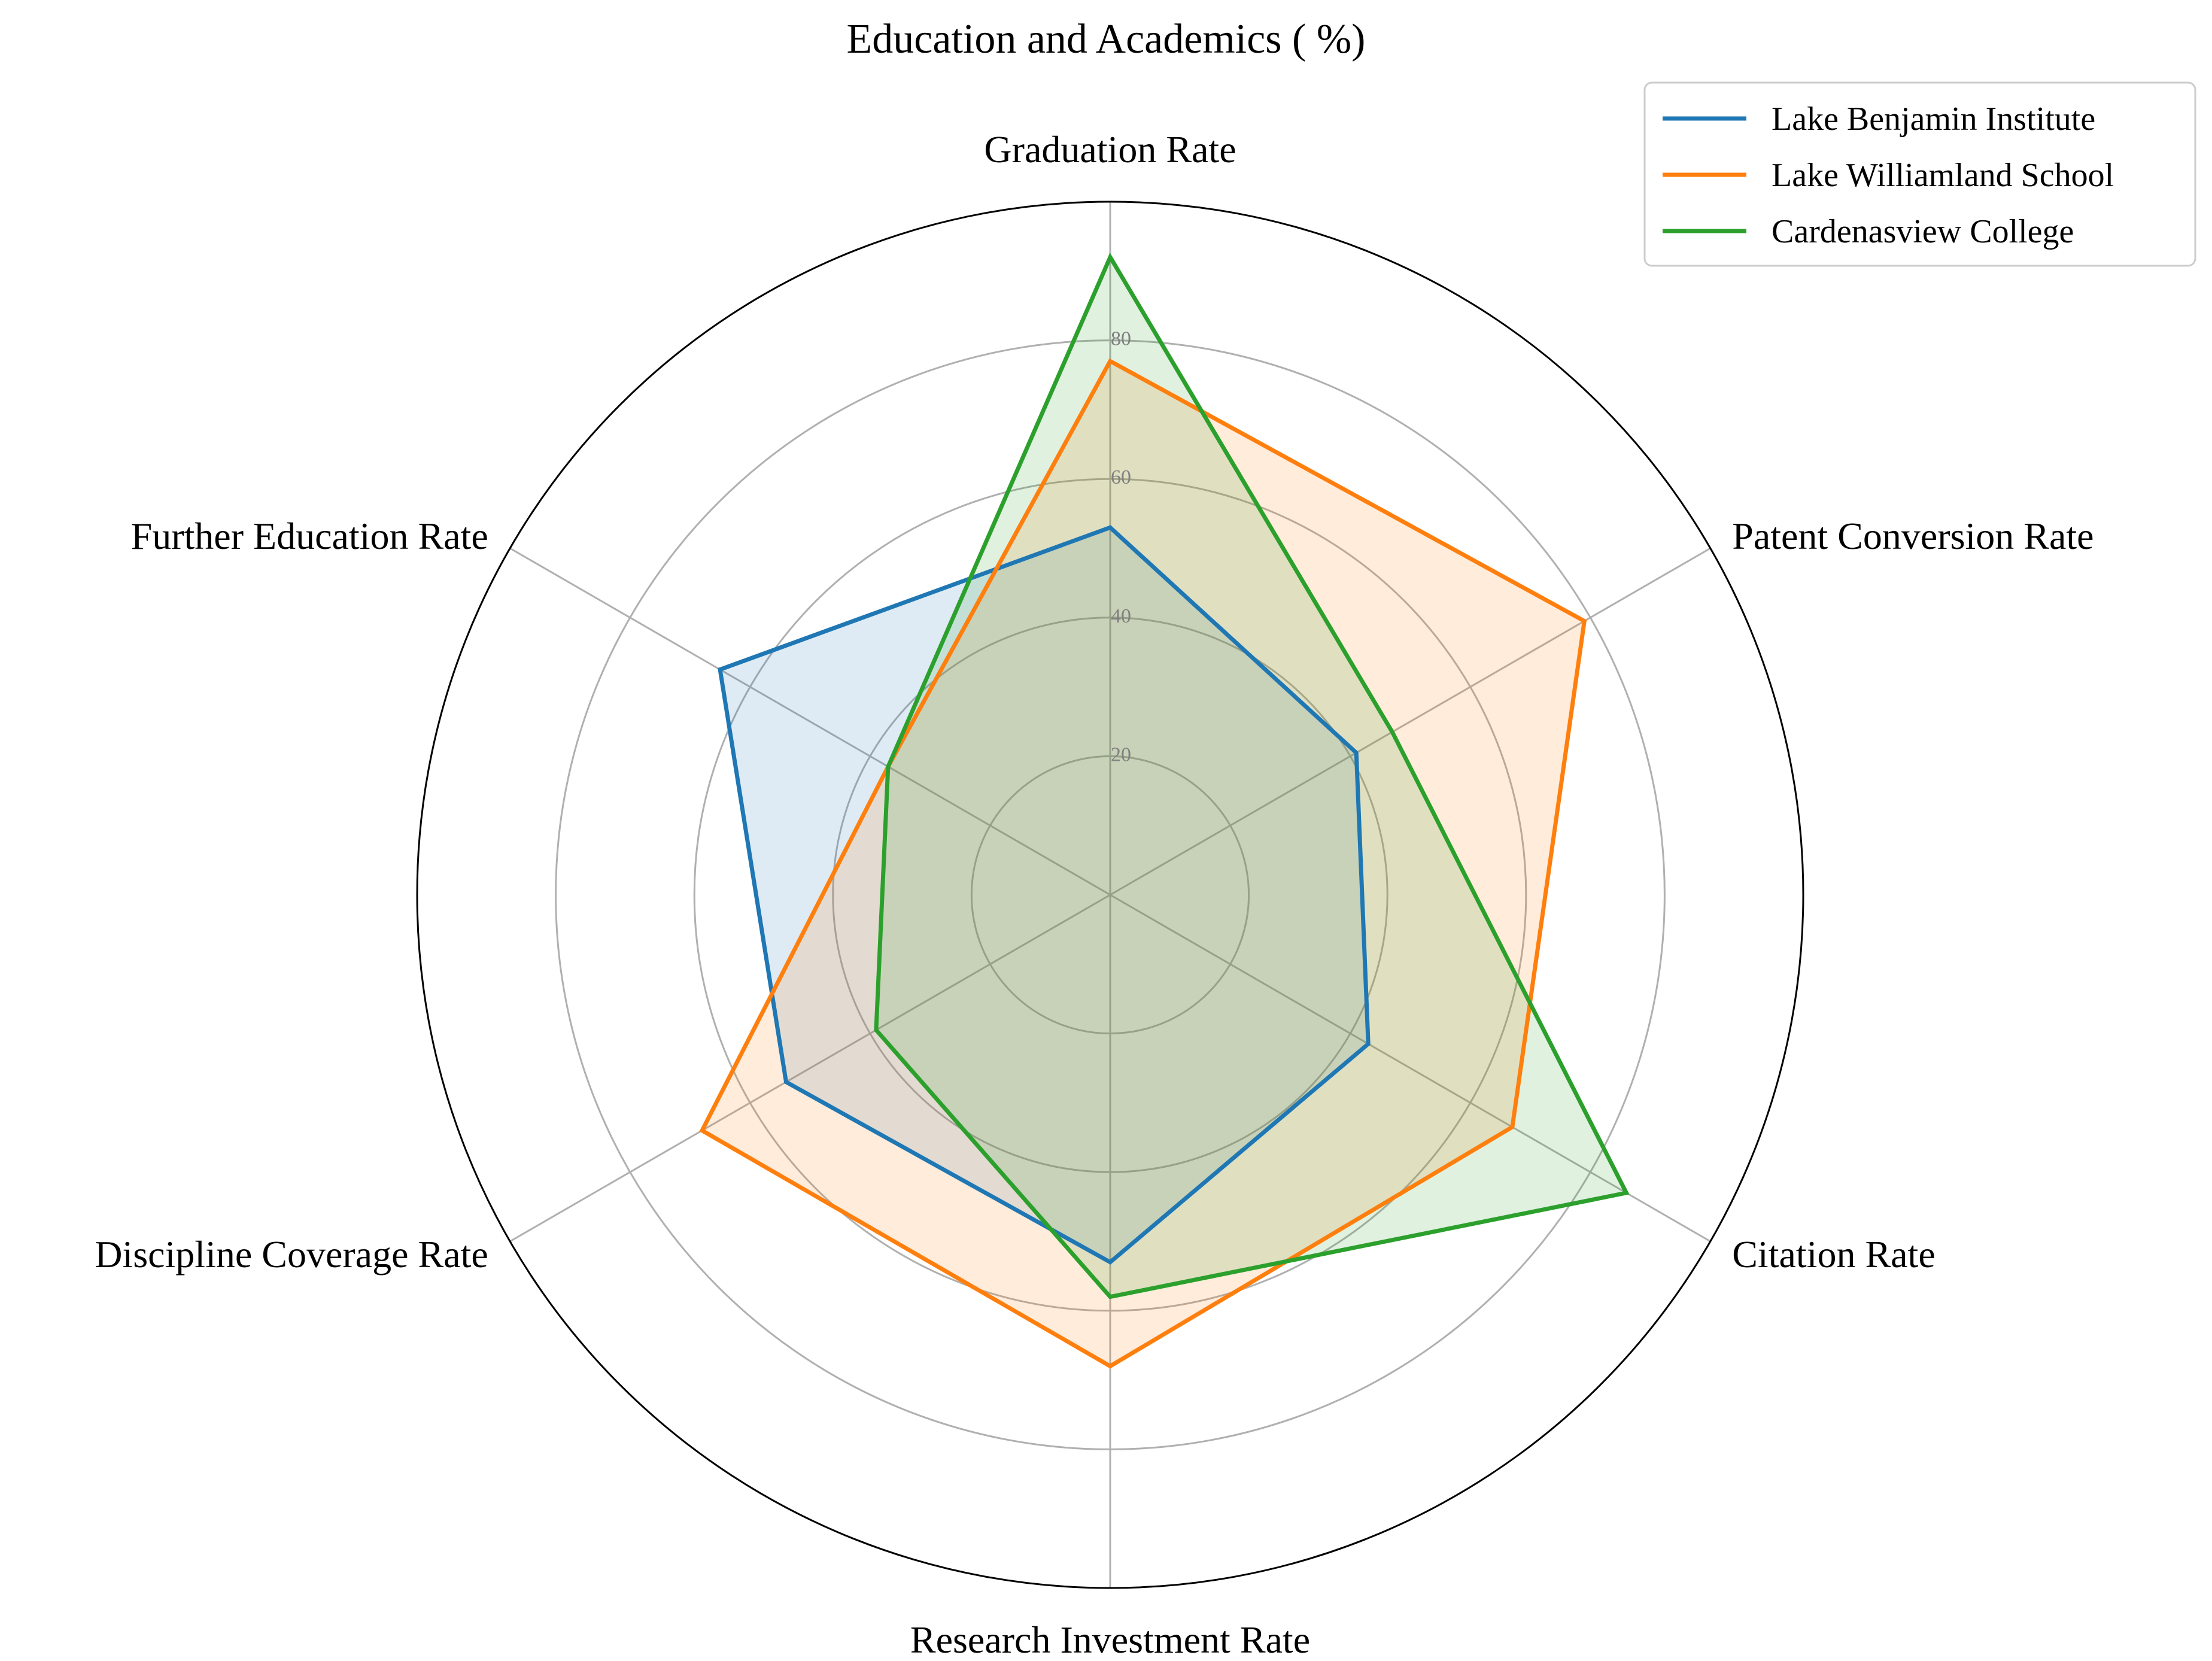 Image resolution: width=2212 pixels, height=1661 pixels. Describe the element at coordinates (810, 1068) in the screenshot. I see `spoke-discipline-coverage-rate` at that location.